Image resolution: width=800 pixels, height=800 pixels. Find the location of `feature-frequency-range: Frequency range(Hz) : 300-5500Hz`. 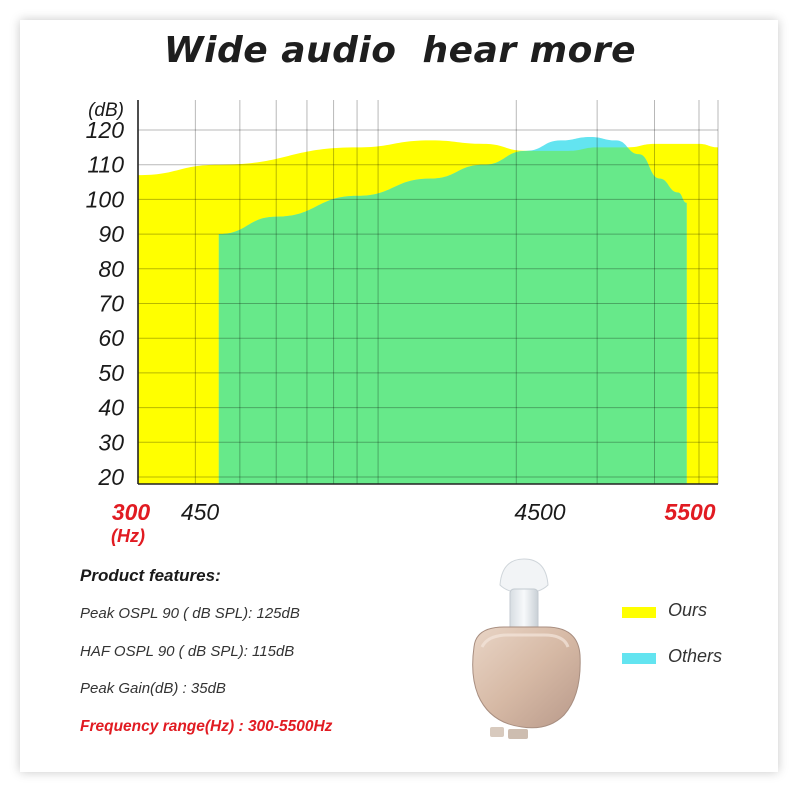

feature-frequency-range: Frequency range(Hz) : 300-5500Hz is located at coordinates (206, 726).